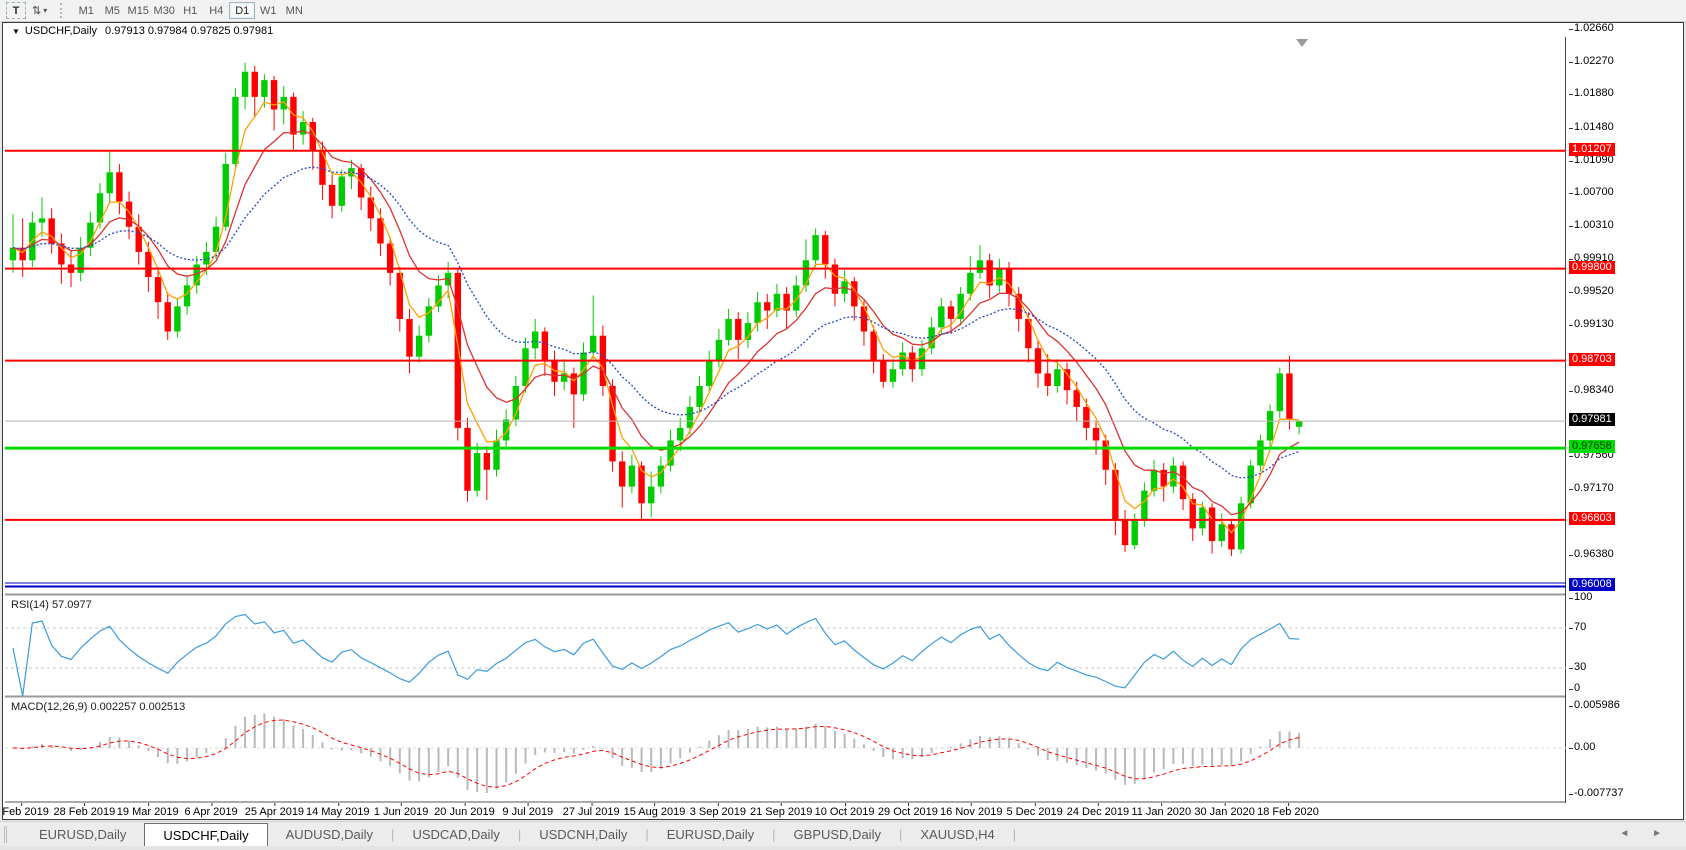 The height and width of the screenshot is (850, 1686). Describe the element at coordinates (1577, 627) in the screenshot. I see `rsi-axis-label: 70` at that location.